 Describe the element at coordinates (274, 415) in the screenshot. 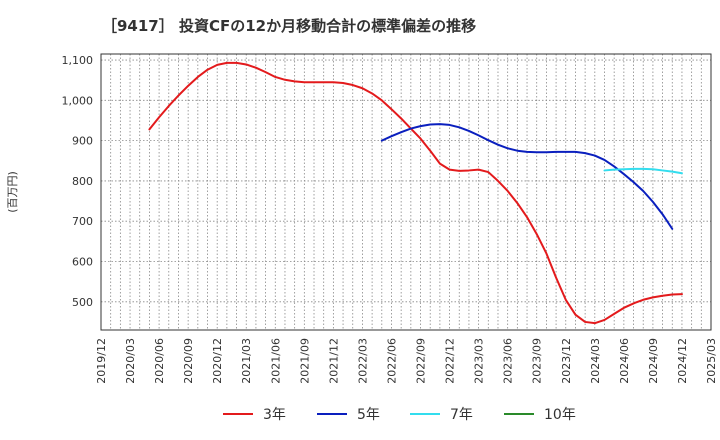

I see `legend-label: 3年` at that location.